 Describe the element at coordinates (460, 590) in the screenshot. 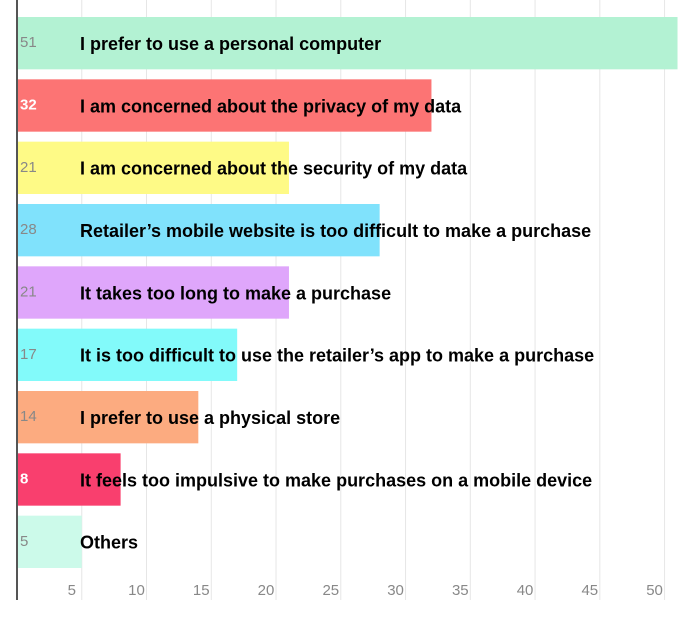

I see `x-tick-label: 35` at that location.